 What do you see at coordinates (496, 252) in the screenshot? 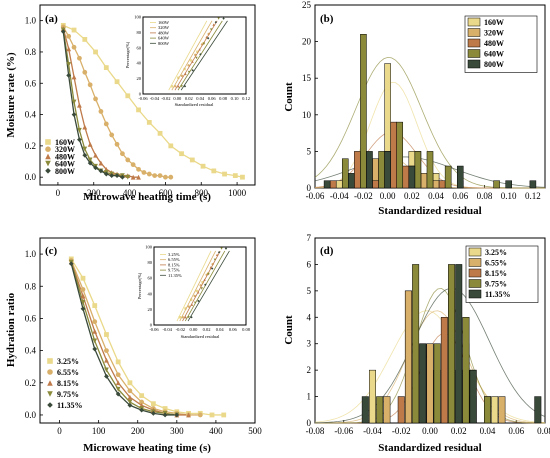
I see `legend-label: 3.25%` at bounding box center [496, 252].